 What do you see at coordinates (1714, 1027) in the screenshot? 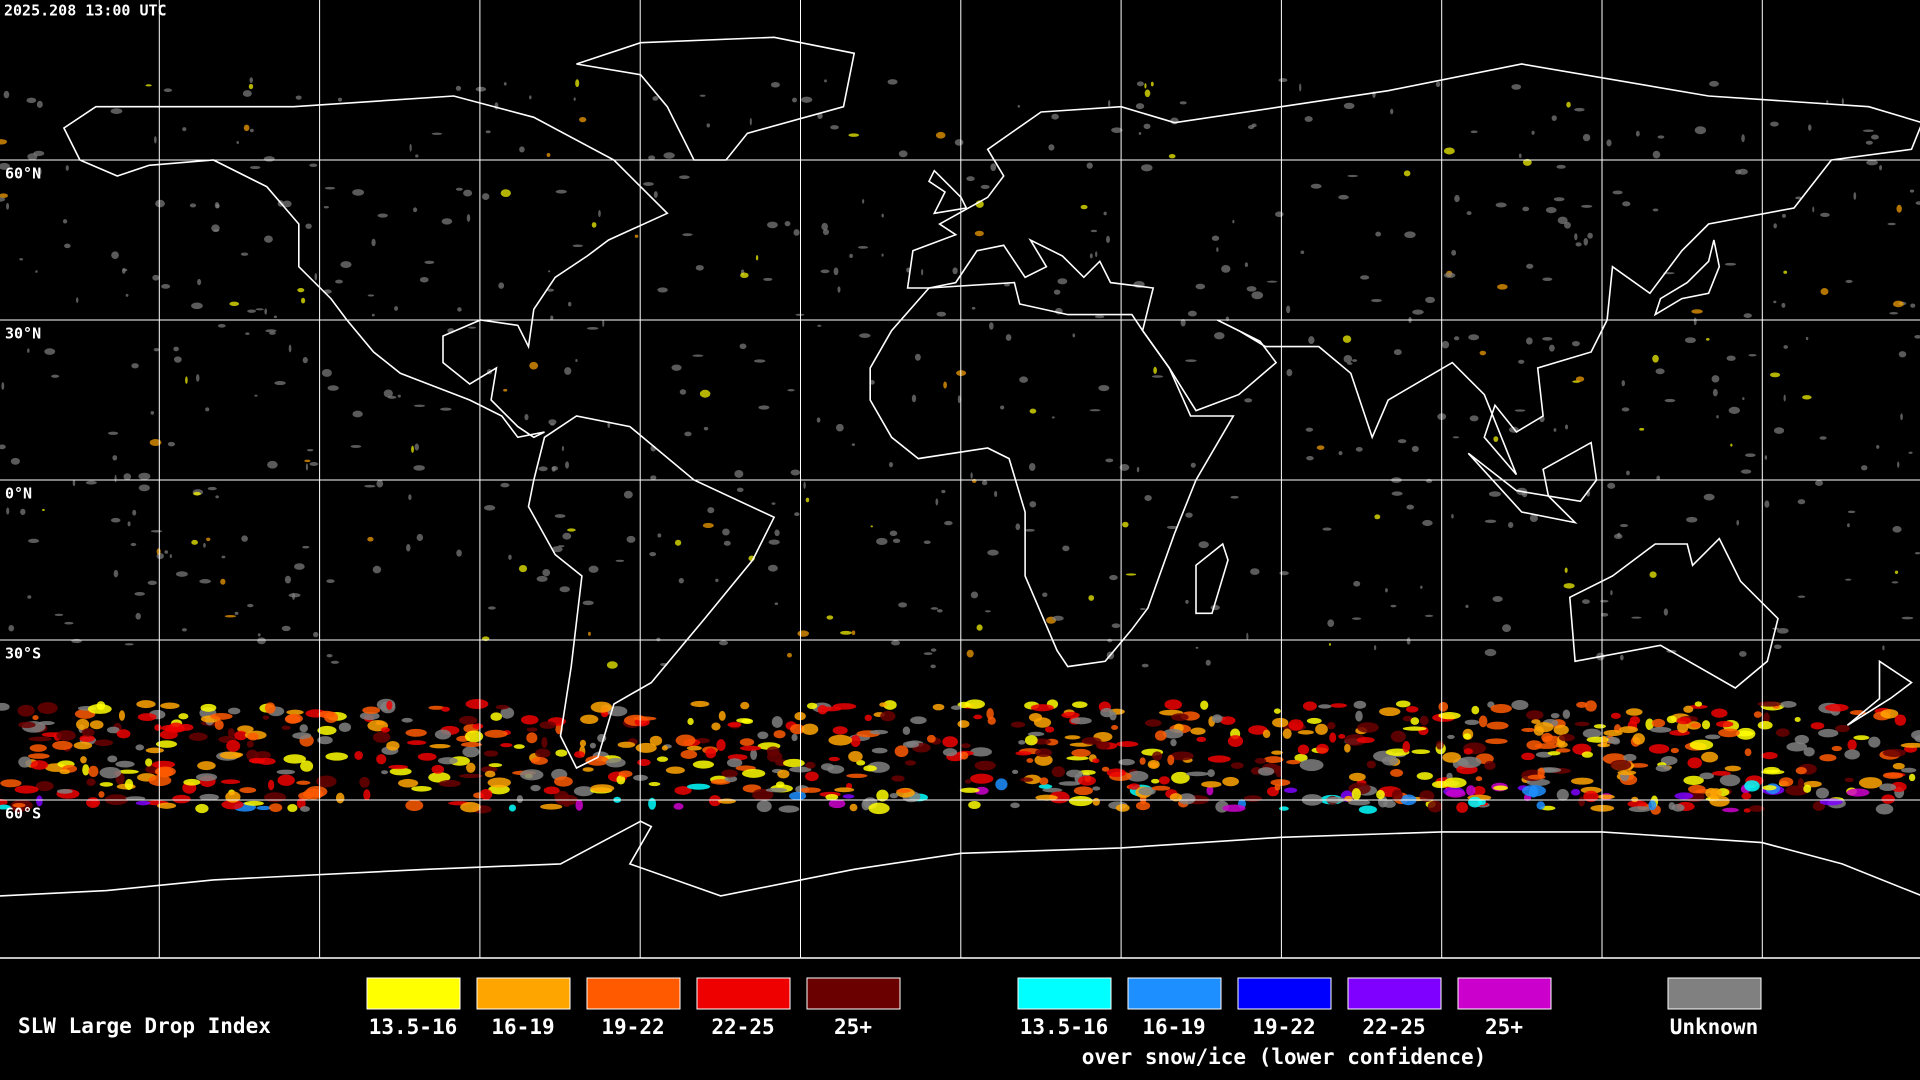
I see `legend-label: Unknown` at bounding box center [1714, 1027].